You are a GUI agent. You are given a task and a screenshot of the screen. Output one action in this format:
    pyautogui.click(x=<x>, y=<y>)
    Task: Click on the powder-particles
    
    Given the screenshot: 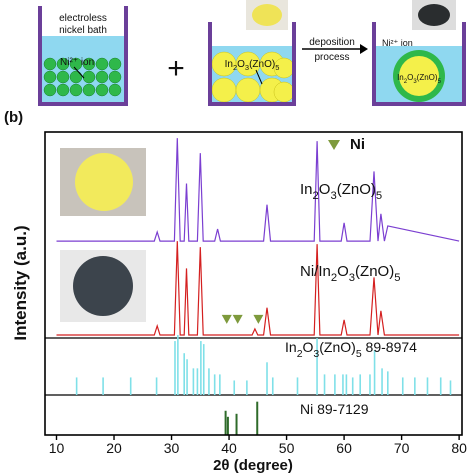 What is the action you would take?
    pyautogui.click(x=253, y=77)
    